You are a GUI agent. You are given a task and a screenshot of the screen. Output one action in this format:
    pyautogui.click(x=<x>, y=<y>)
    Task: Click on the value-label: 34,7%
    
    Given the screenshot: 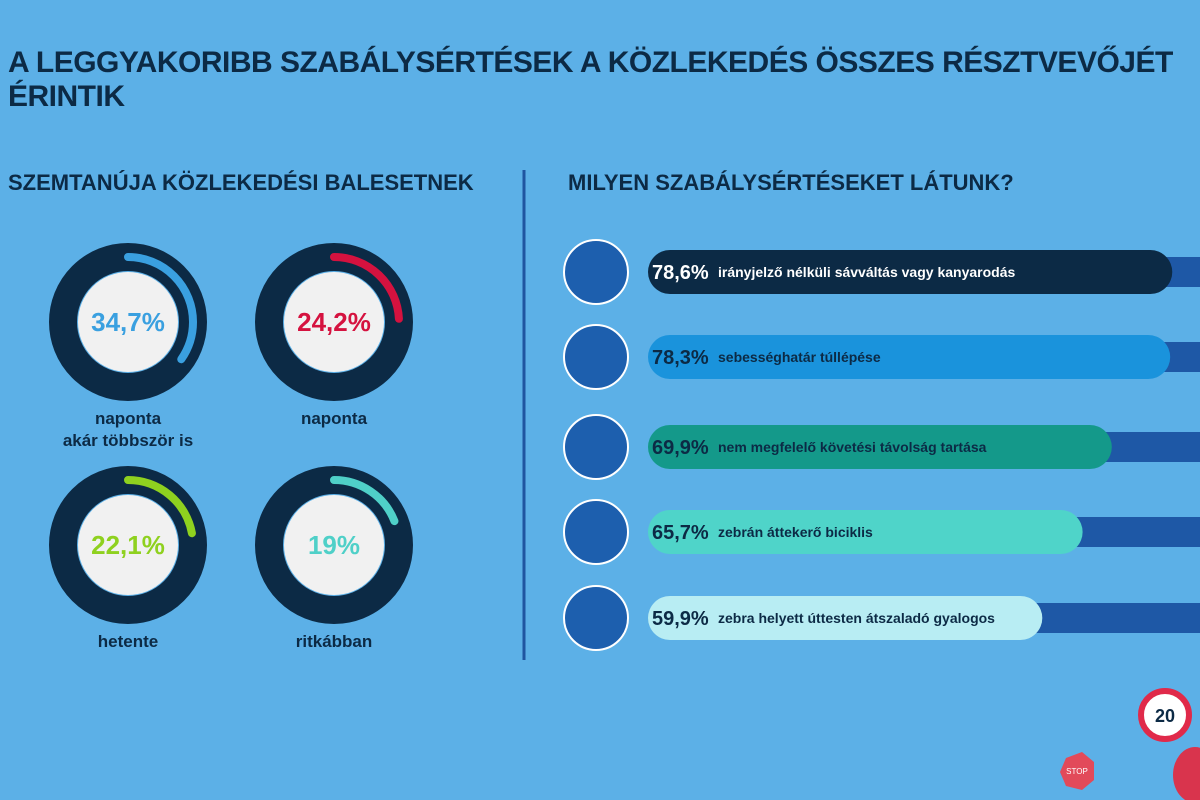 What is the action you would take?
    pyautogui.click(x=128, y=322)
    